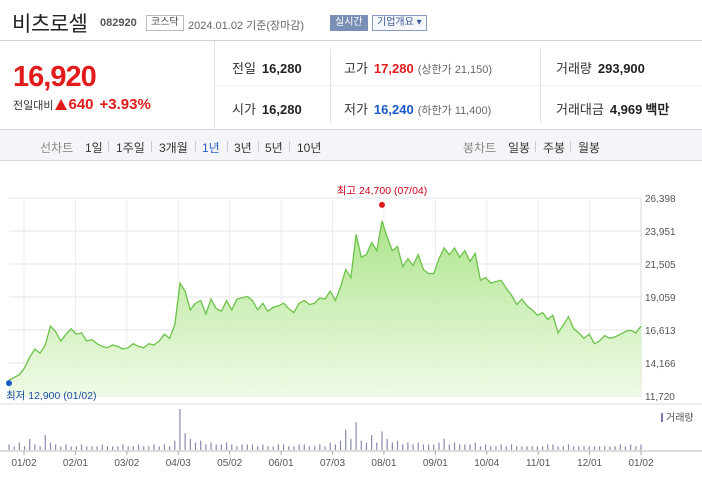  What do you see at coordinates (660, 364) in the screenshot?
I see `y-tick-label: 14,166` at bounding box center [660, 364].